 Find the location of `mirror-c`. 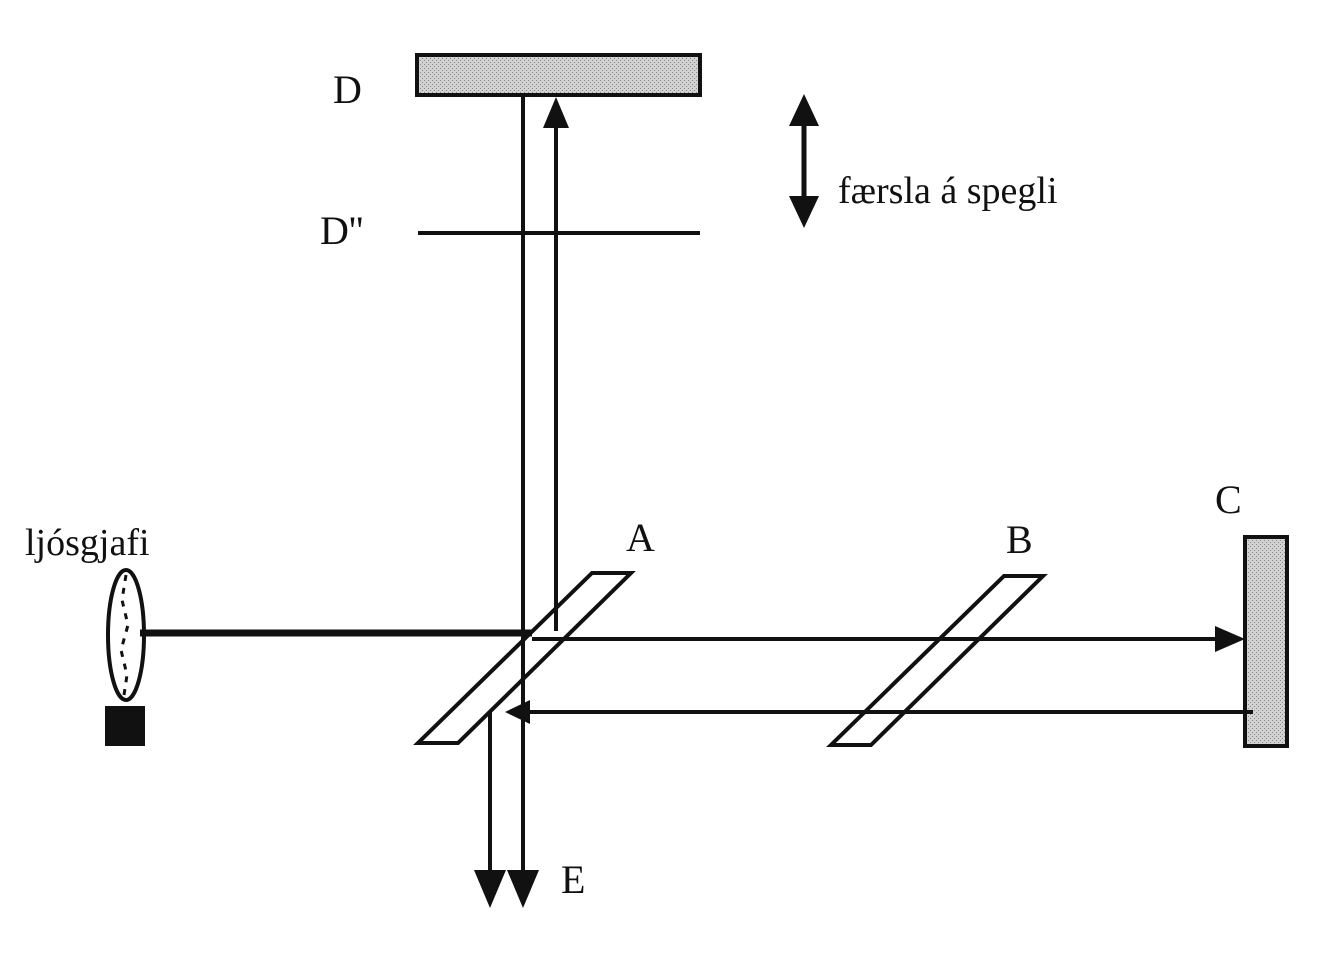

mirror-c is located at coordinates (1266, 641).